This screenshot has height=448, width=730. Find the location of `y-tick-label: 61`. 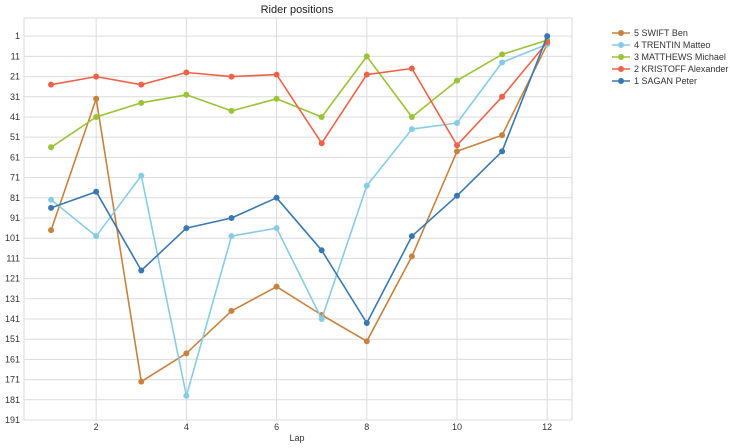

y-tick-label: 61 is located at coordinates (15, 157).